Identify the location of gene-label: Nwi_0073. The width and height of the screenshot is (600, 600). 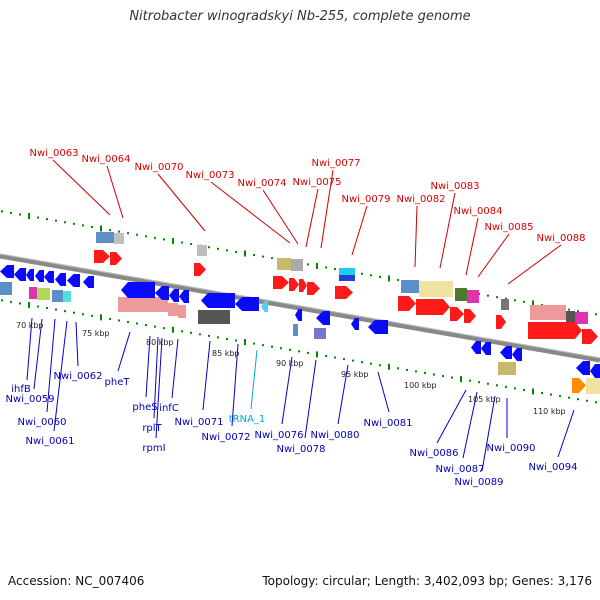
(210, 175).